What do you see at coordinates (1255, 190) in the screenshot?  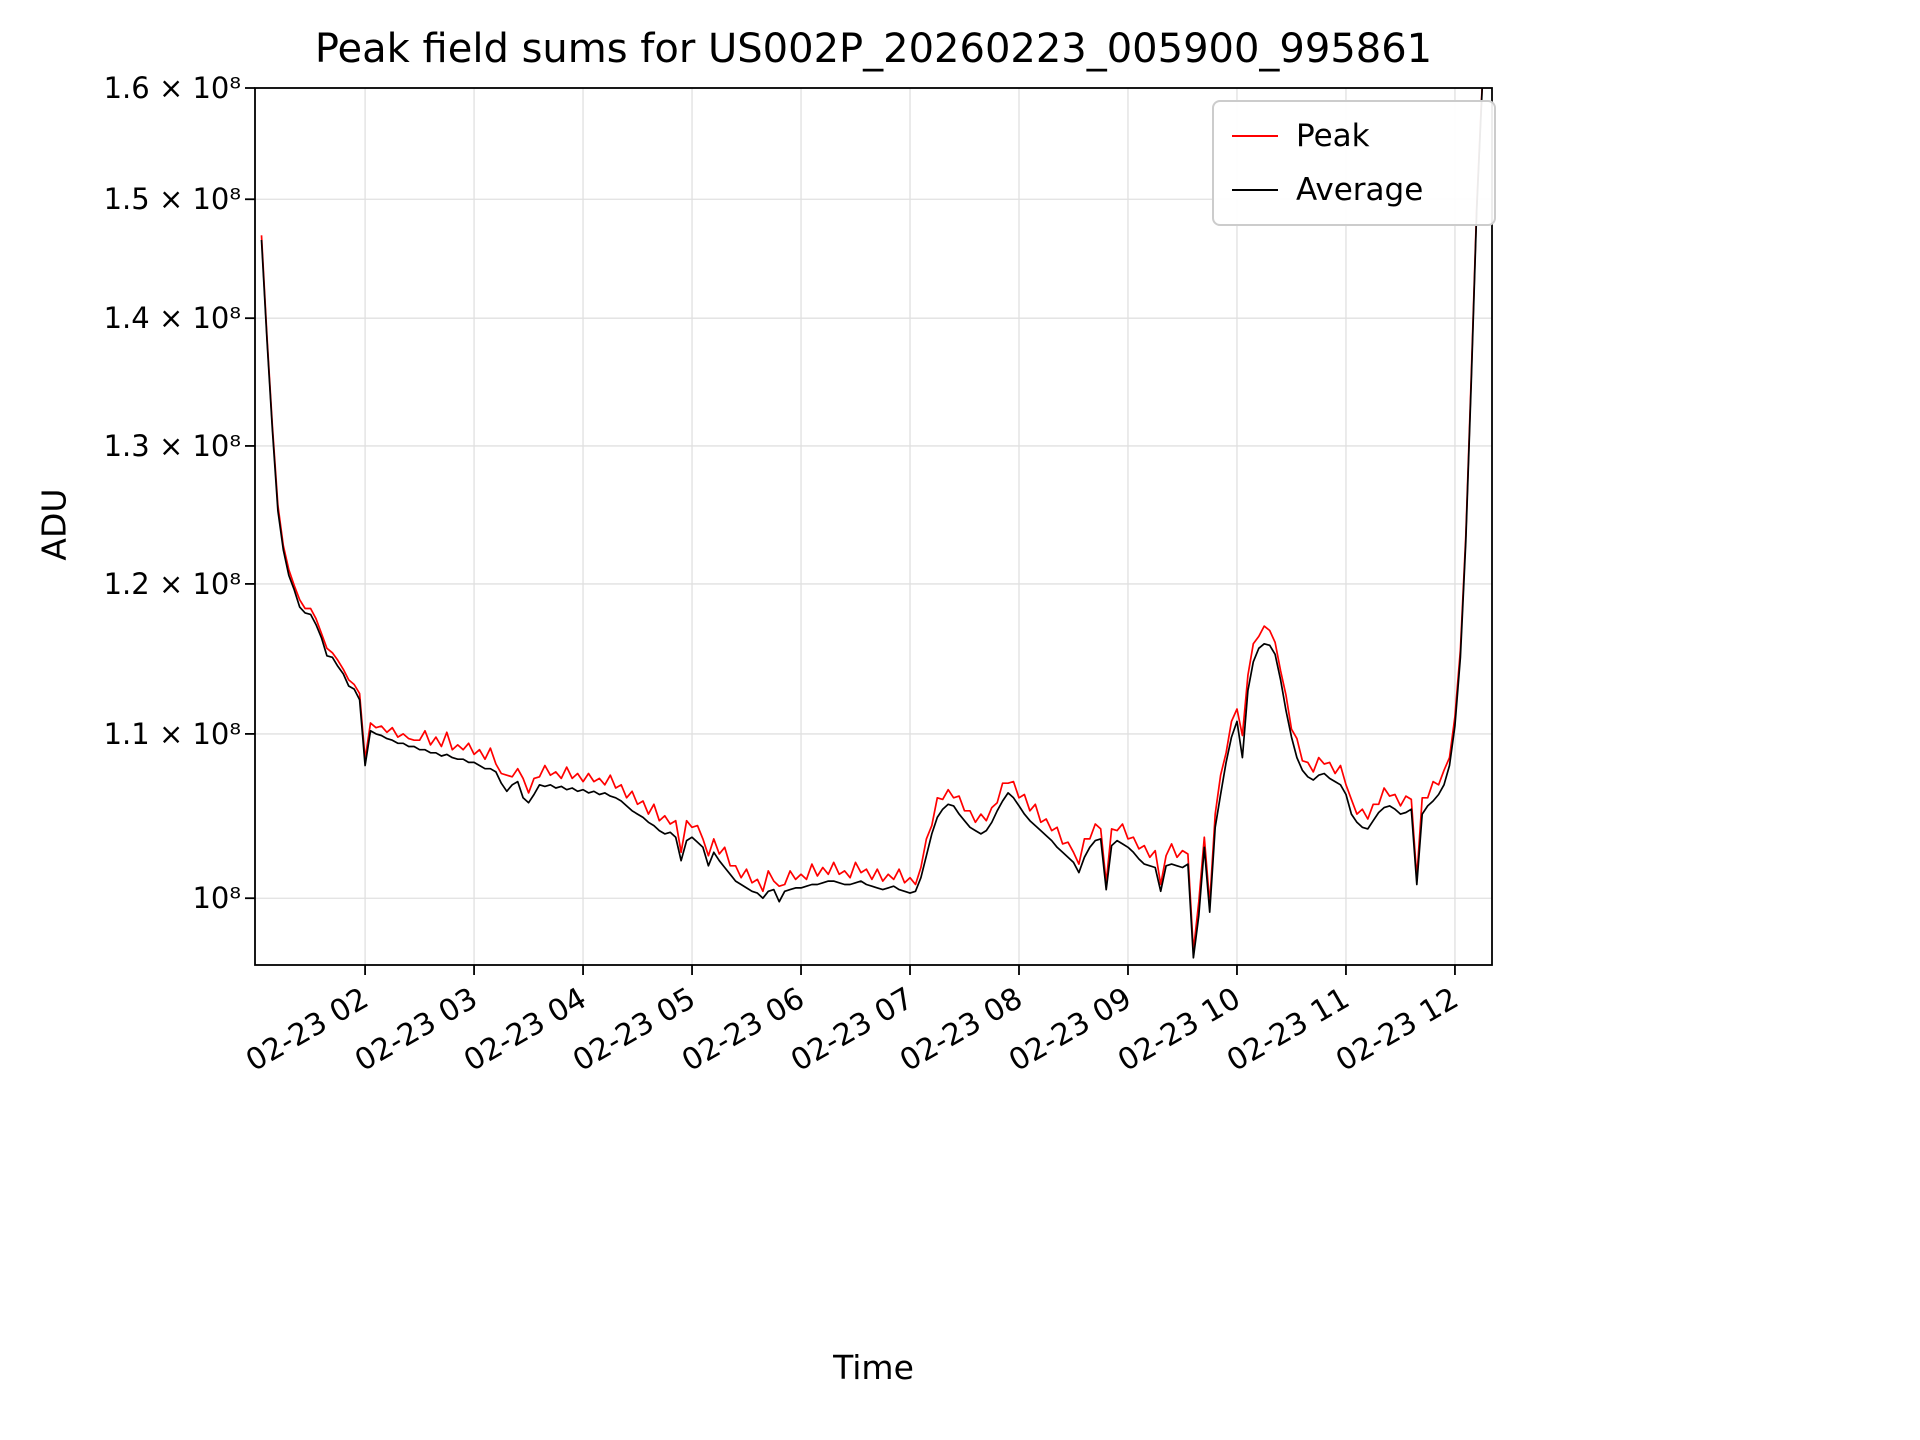 I see `average-line-swatch` at bounding box center [1255, 190].